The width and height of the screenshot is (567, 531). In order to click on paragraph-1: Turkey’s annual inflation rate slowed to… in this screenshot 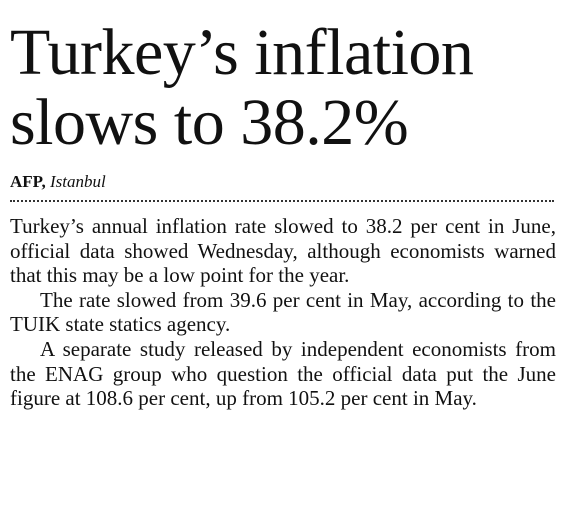, I will do `click(283, 251)`.